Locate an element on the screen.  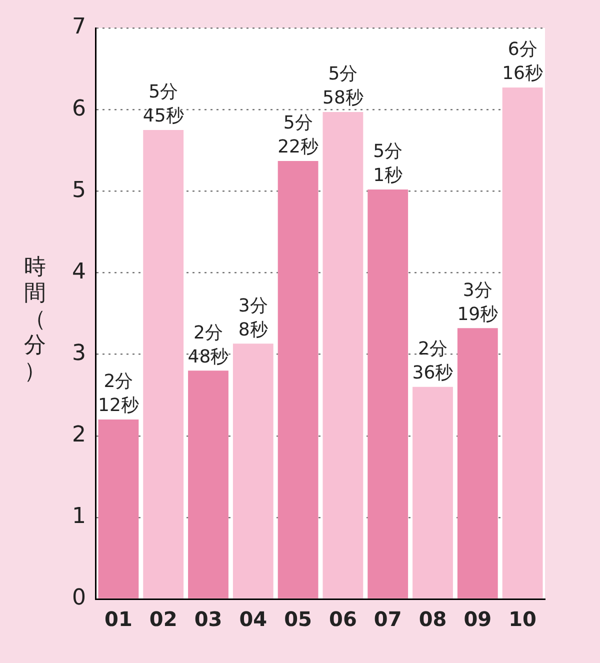
annotation: 3分 8秒 is located at coordinates (253, 317).